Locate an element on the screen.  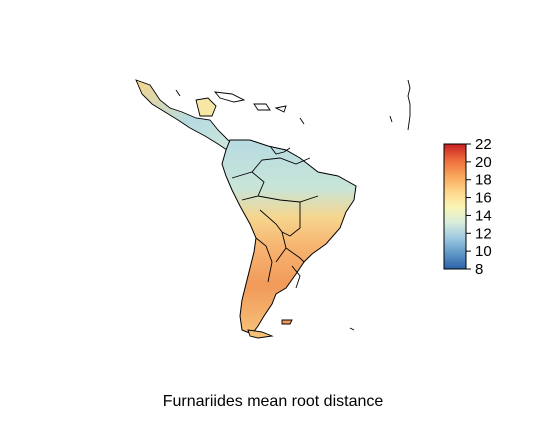
south-america-region is located at coordinates (289, 237).